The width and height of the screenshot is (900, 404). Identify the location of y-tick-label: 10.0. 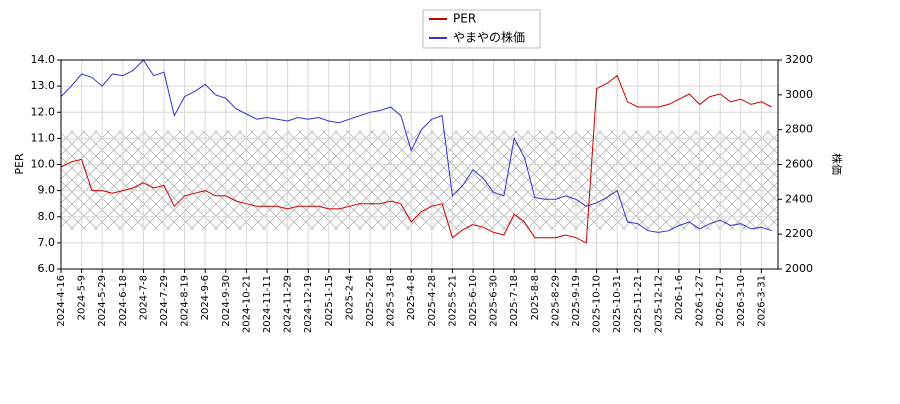
(43, 164).